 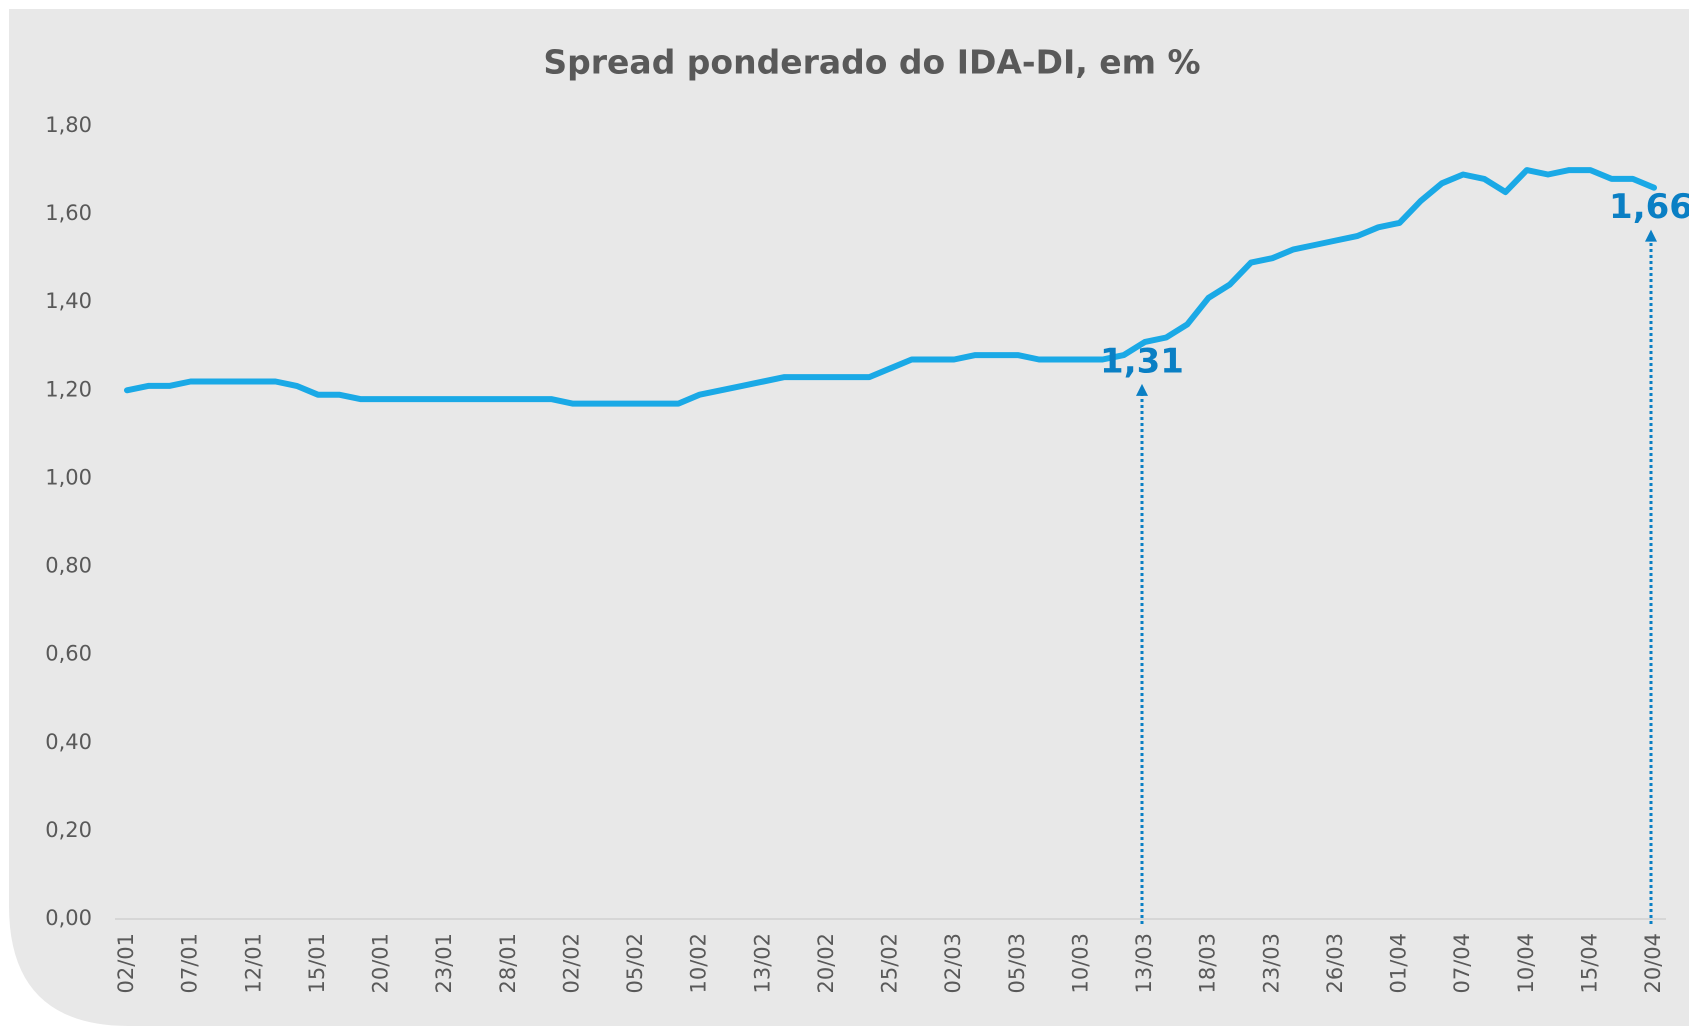 I want to click on y-tick-label: 0,00, so click(x=68, y=918).